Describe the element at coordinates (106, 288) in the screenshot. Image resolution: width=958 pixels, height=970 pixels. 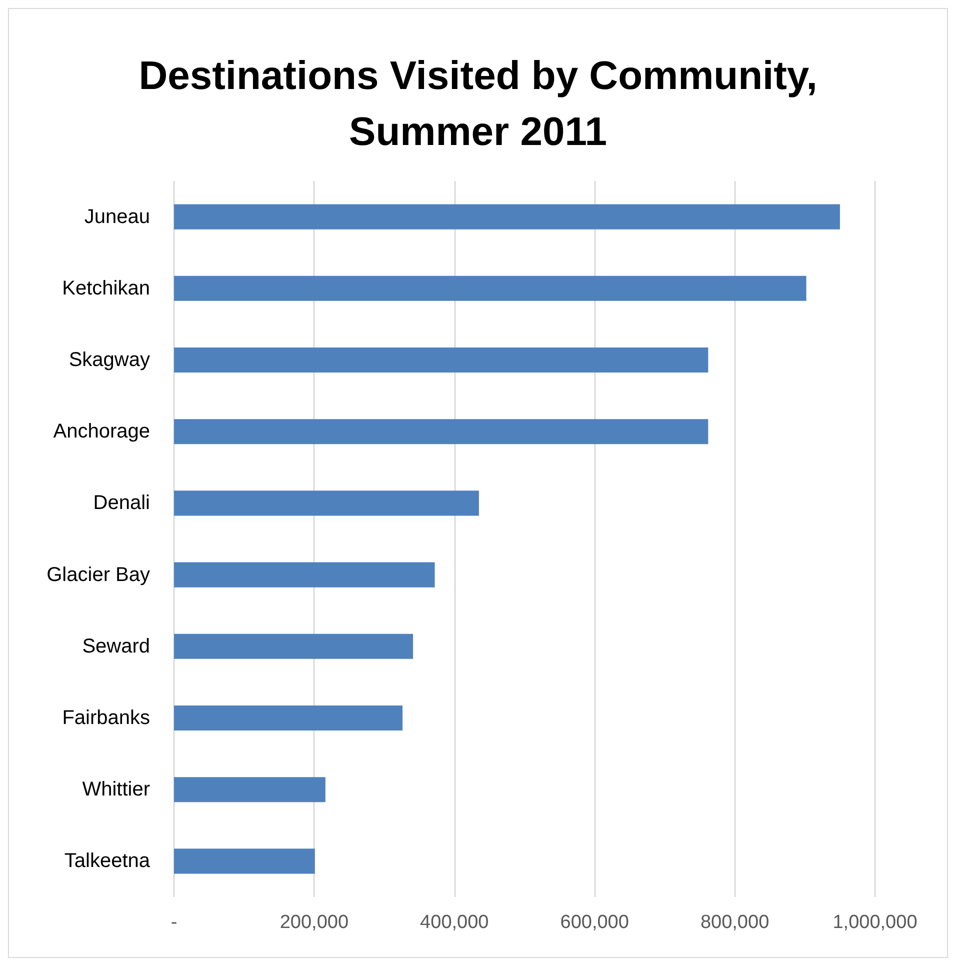
I see `y-tick-label: Ketchikan` at that location.